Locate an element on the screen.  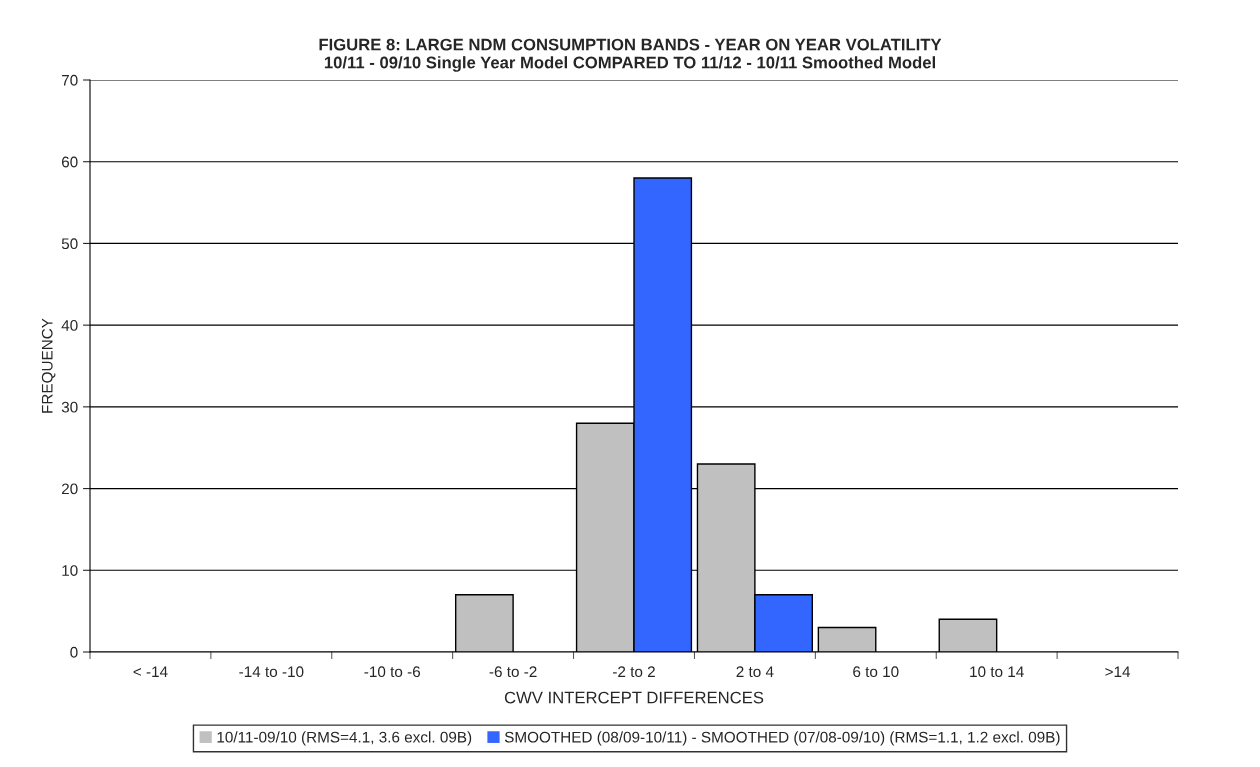
x-tick-label: >14 is located at coordinates (1118, 671).